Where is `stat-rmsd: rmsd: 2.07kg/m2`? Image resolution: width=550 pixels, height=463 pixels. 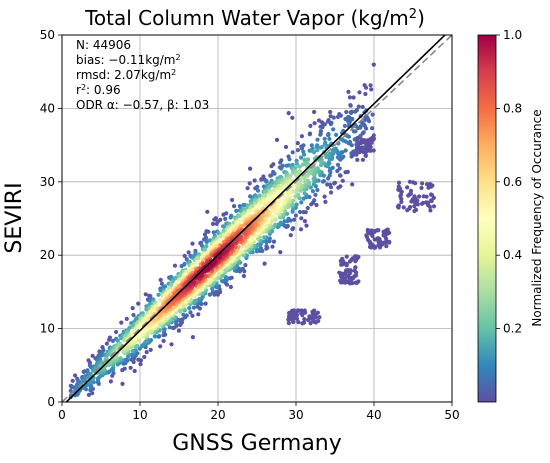 stat-rmsd: rmsd: 2.07kg/m2 is located at coordinates (126, 75).